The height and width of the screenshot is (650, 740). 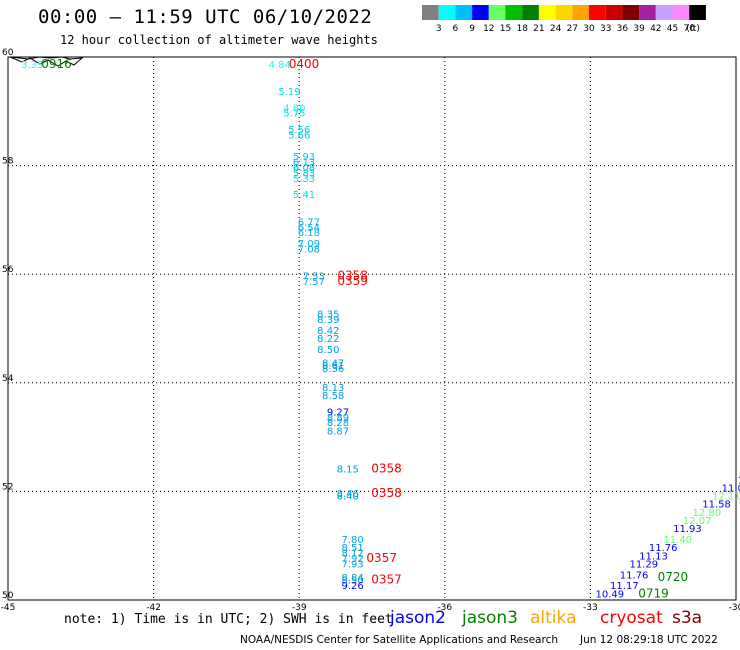 What do you see at coordinates (299, 130) in the screenshot?
I see `swh-value: 5.56` at bounding box center [299, 130].